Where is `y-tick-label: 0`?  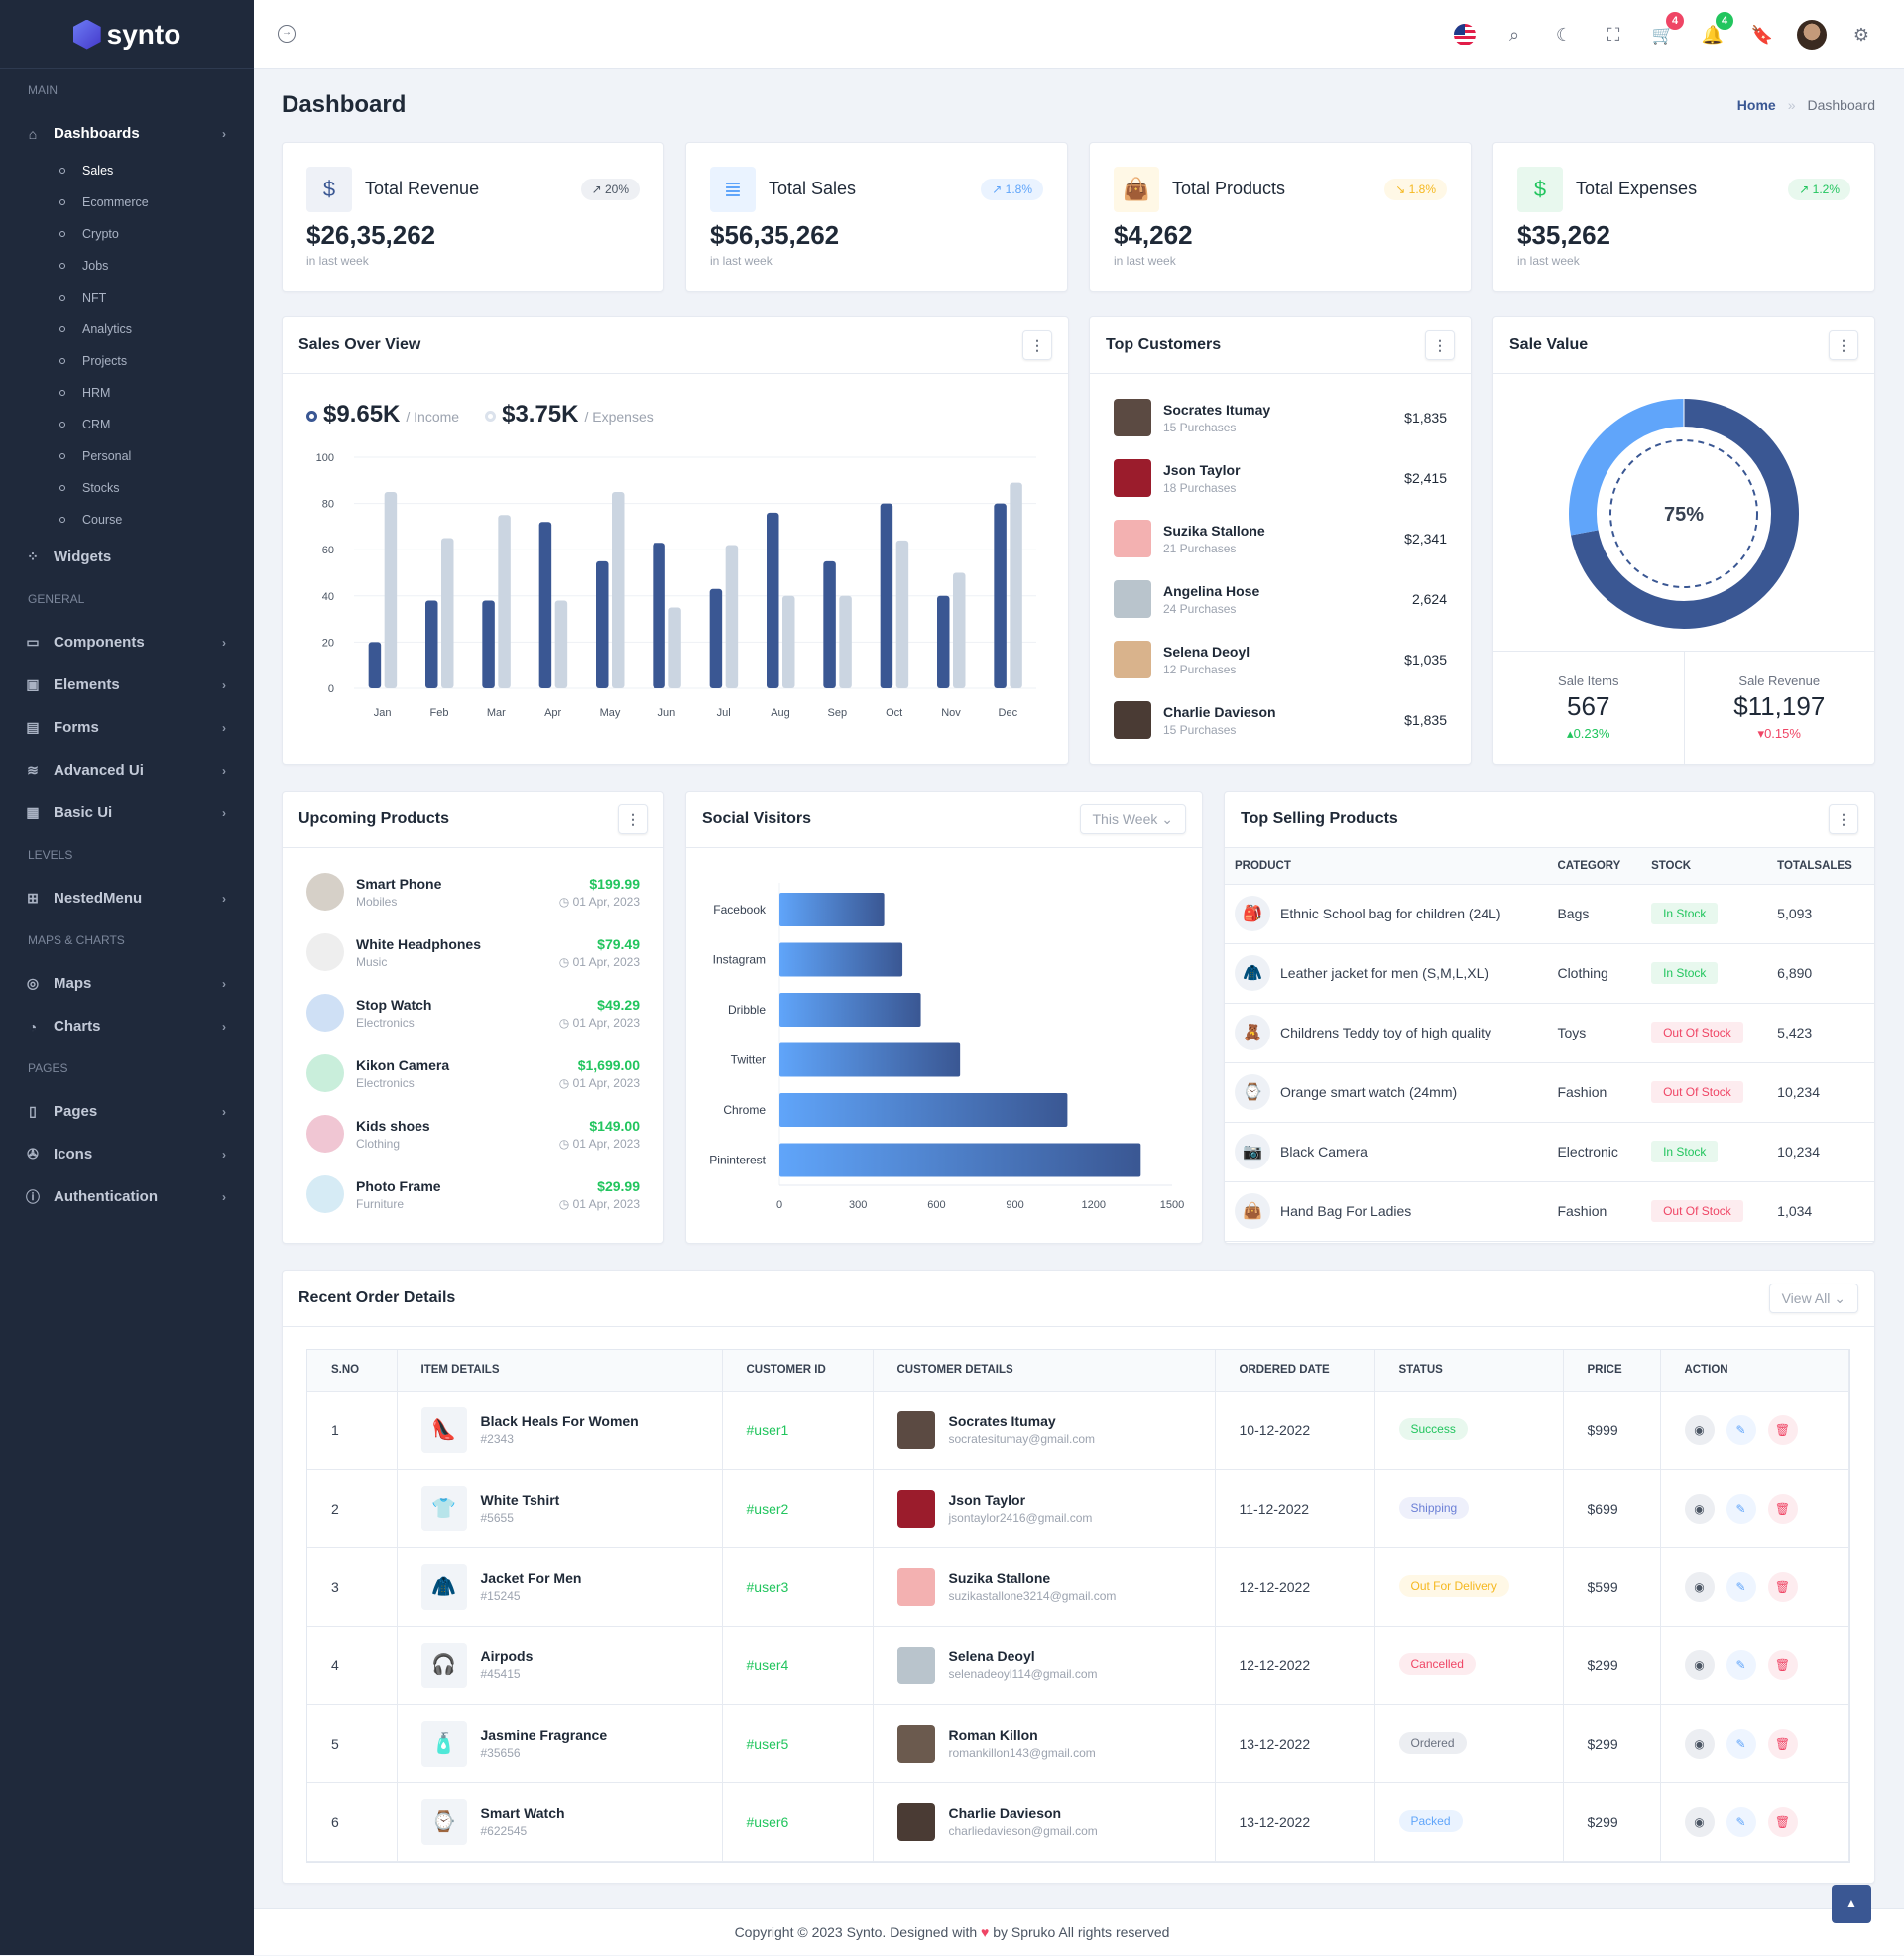
y-tick-label: 0 is located at coordinates (331, 689).